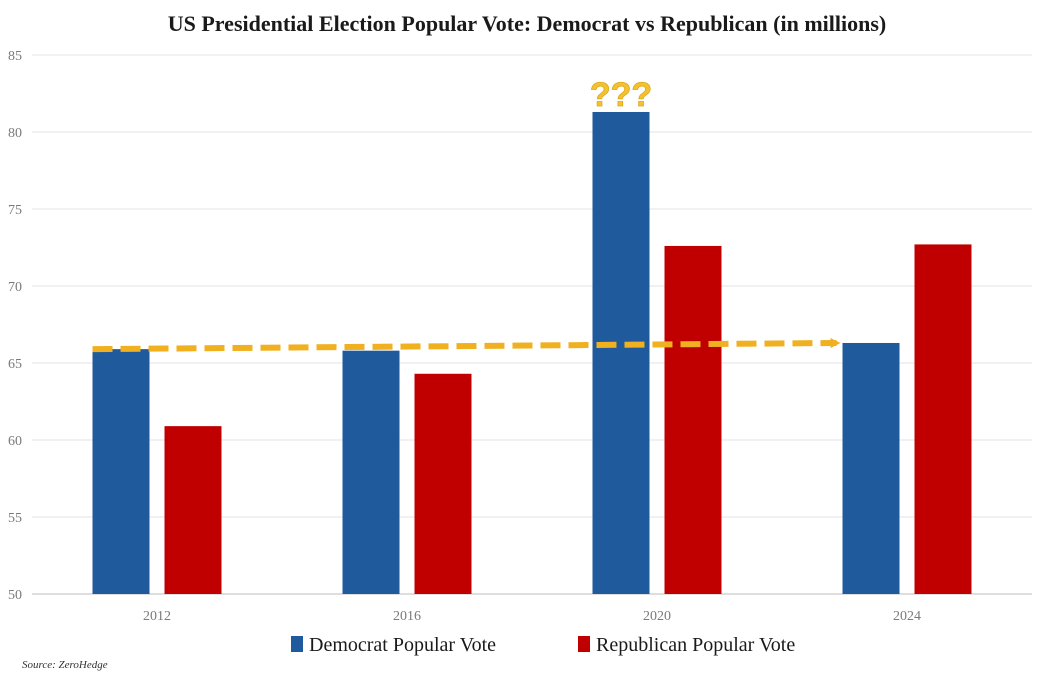  Describe the element at coordinates (193, 510) in the screenshot. I see `bar-republican-2012` at that location.